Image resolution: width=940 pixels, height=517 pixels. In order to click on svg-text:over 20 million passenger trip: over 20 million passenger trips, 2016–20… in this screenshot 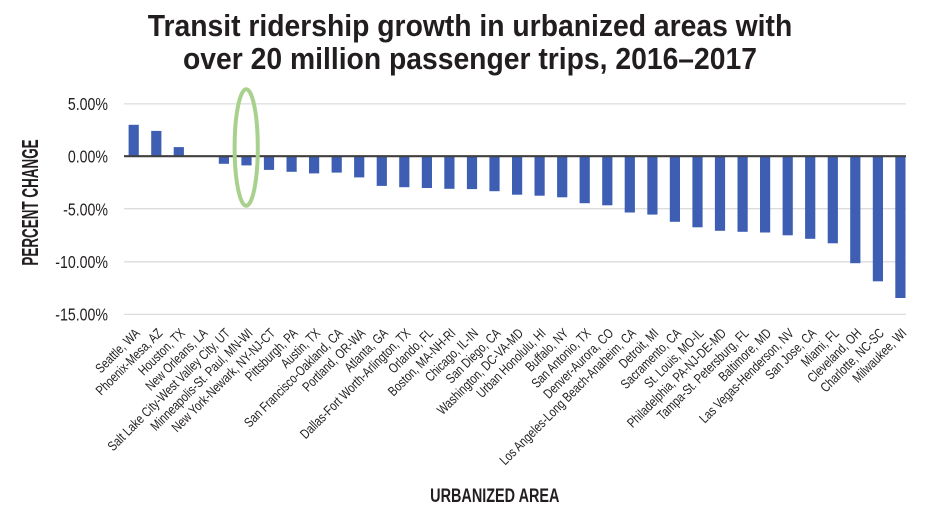, I will do `click(470, 59)`.